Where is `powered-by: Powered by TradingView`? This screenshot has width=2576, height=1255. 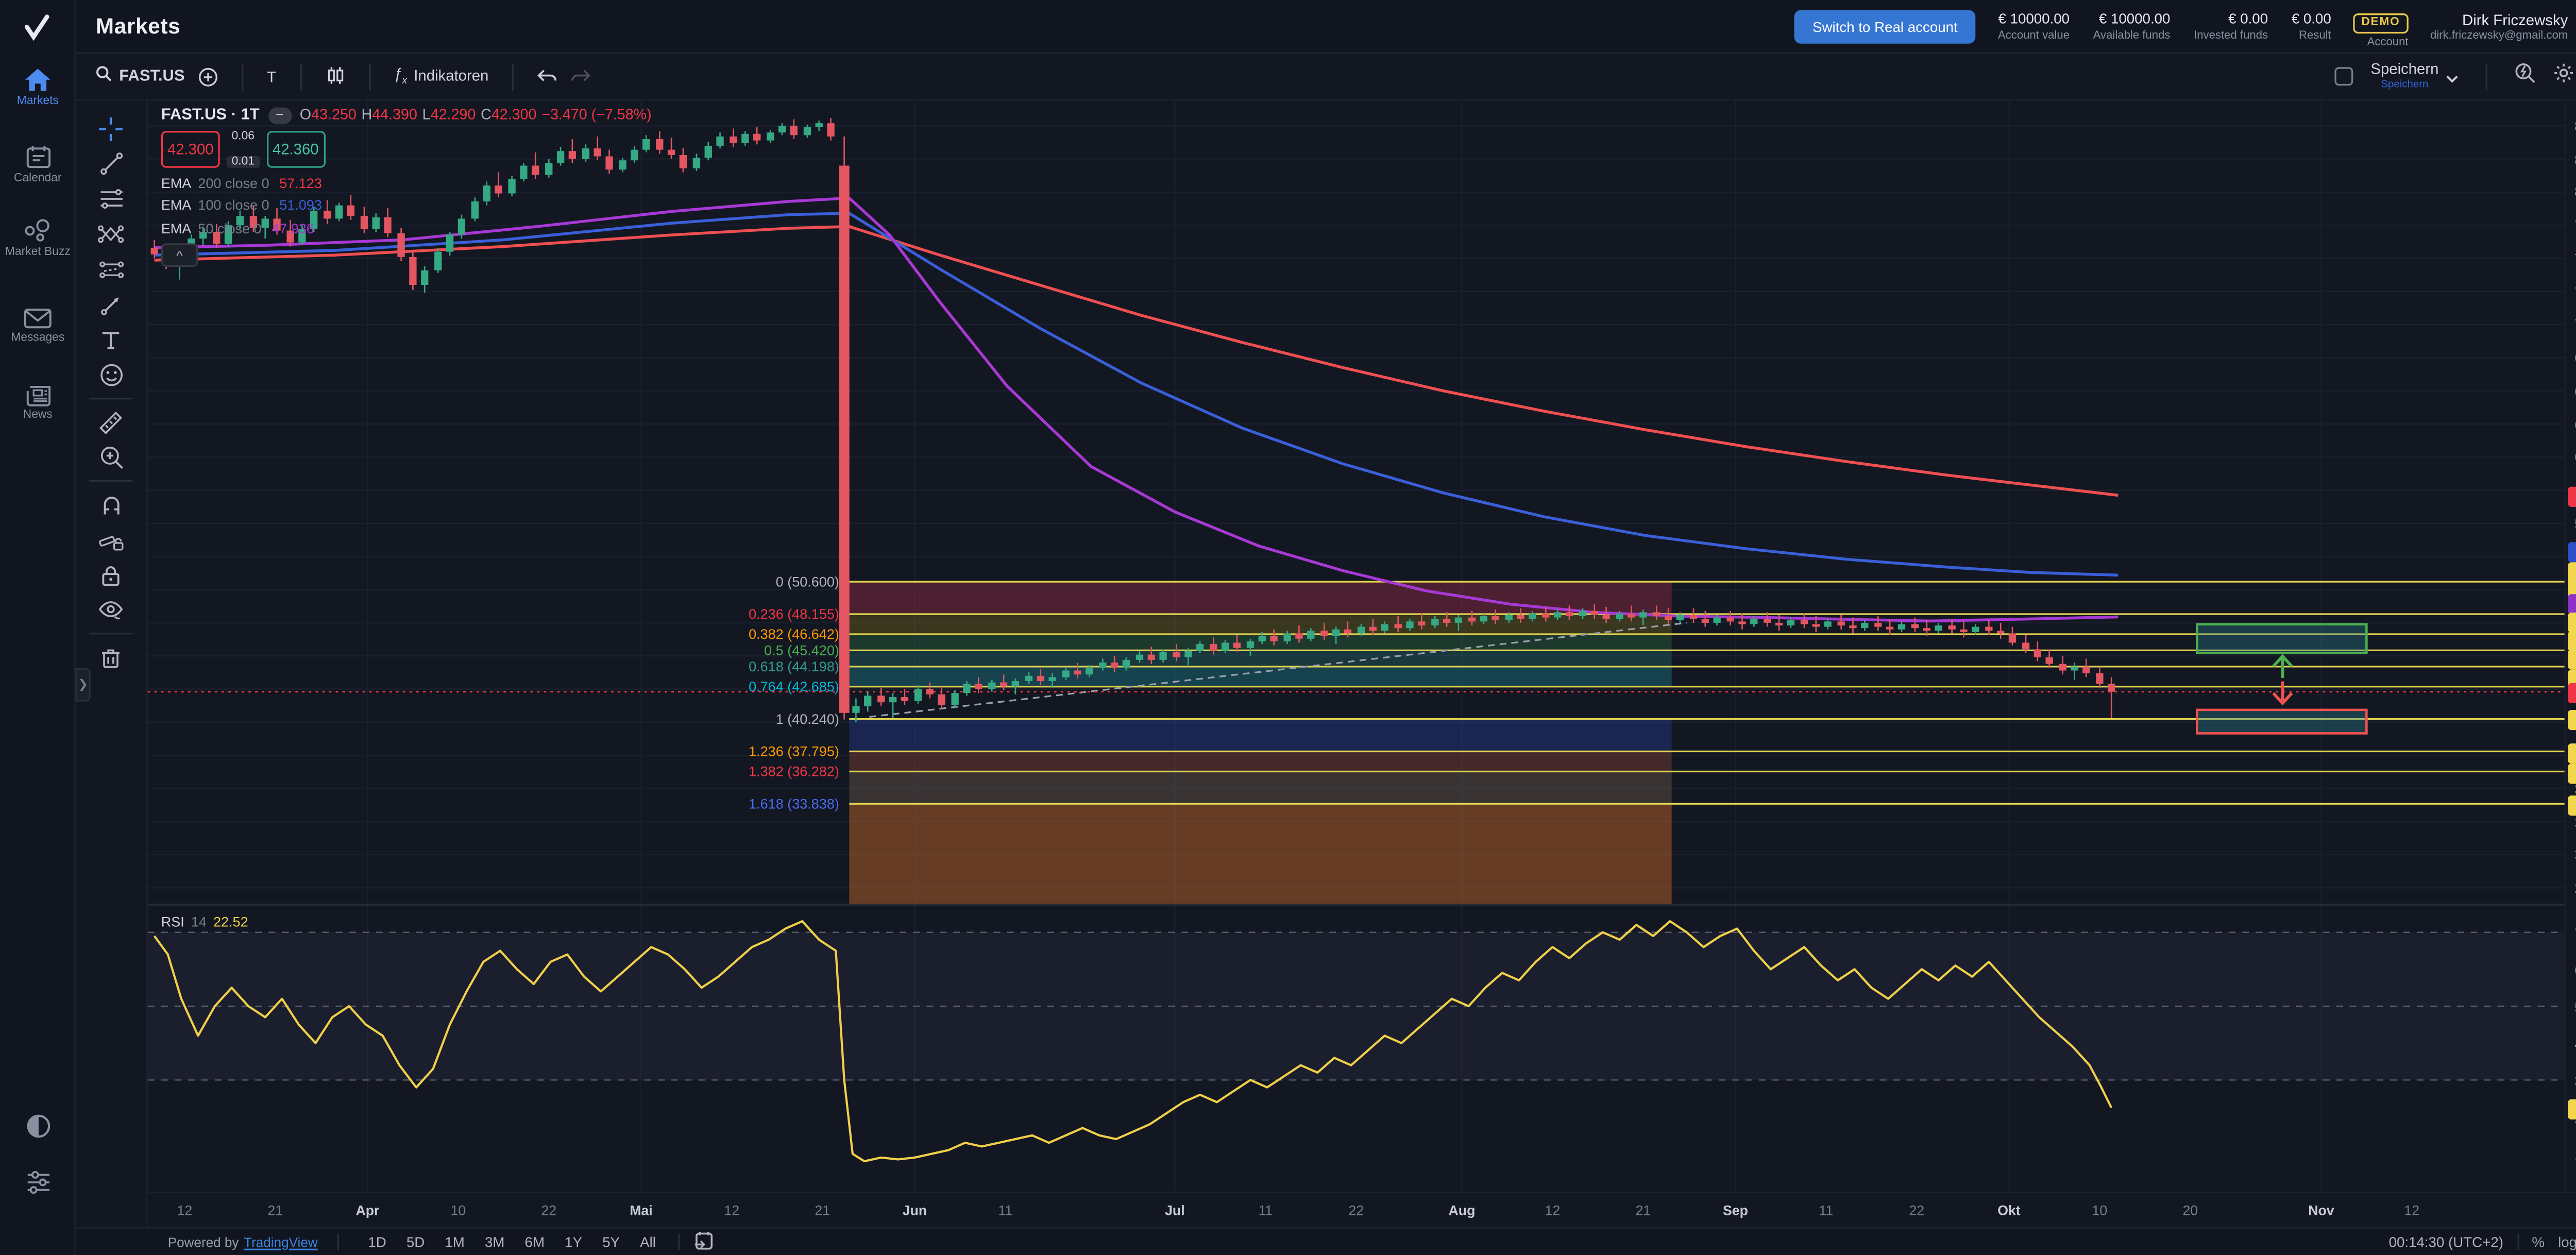 powered-by: Powered by TradingView is located at coordinates (243, 1241).